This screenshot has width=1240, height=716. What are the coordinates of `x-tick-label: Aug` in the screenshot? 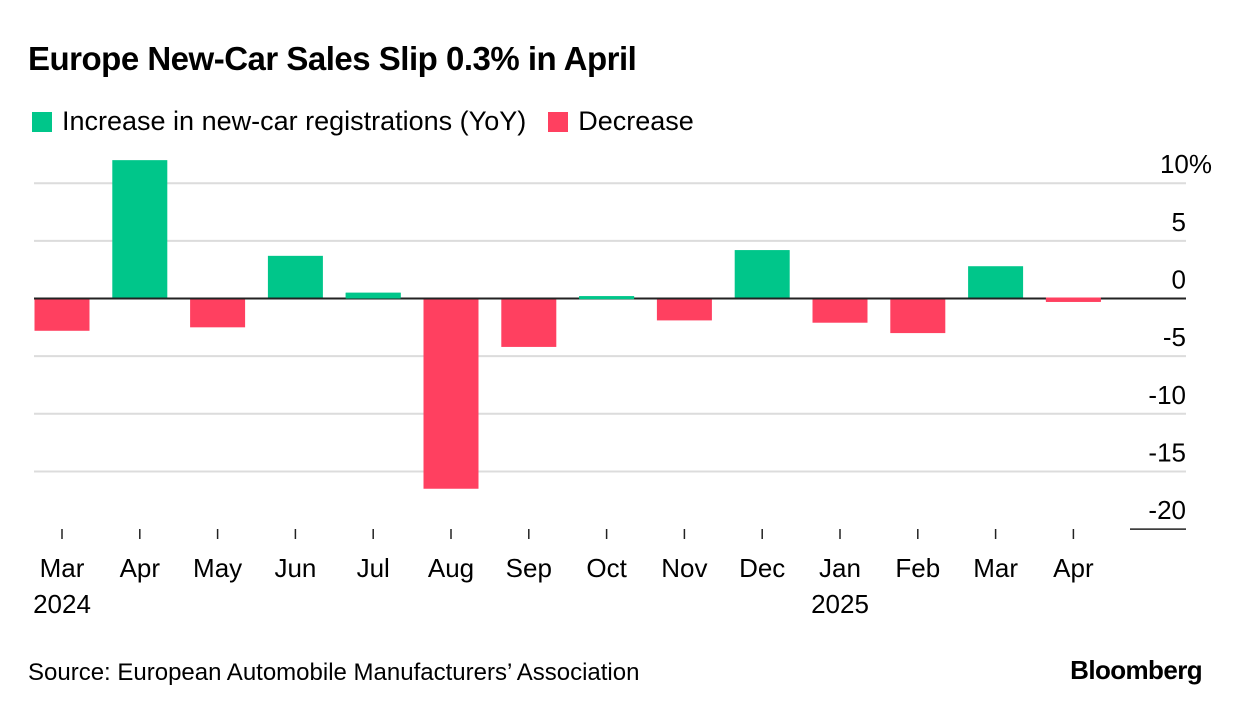 It's located at (451, 568).